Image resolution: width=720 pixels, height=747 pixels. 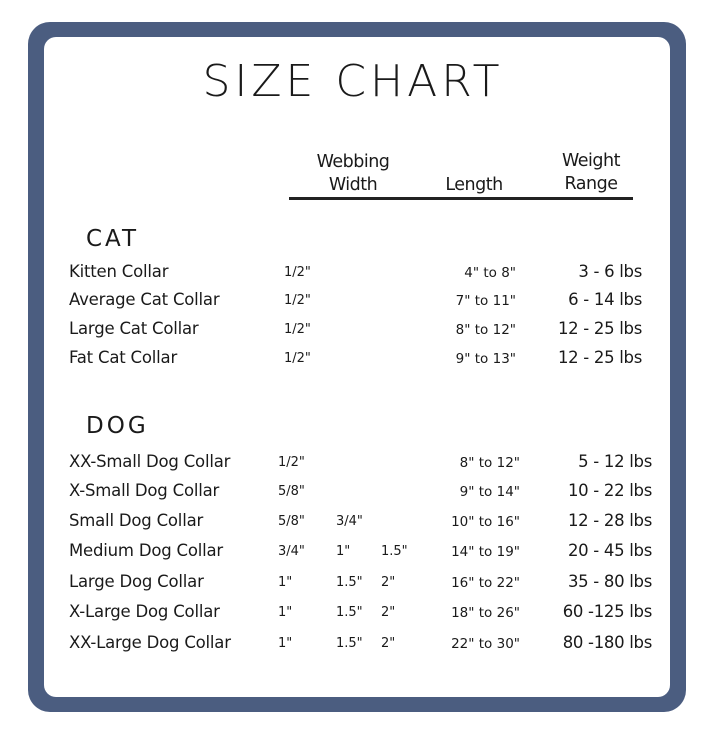 I want to click on weight-range: 12 - 28 lbs, so click(x=609, y=520).